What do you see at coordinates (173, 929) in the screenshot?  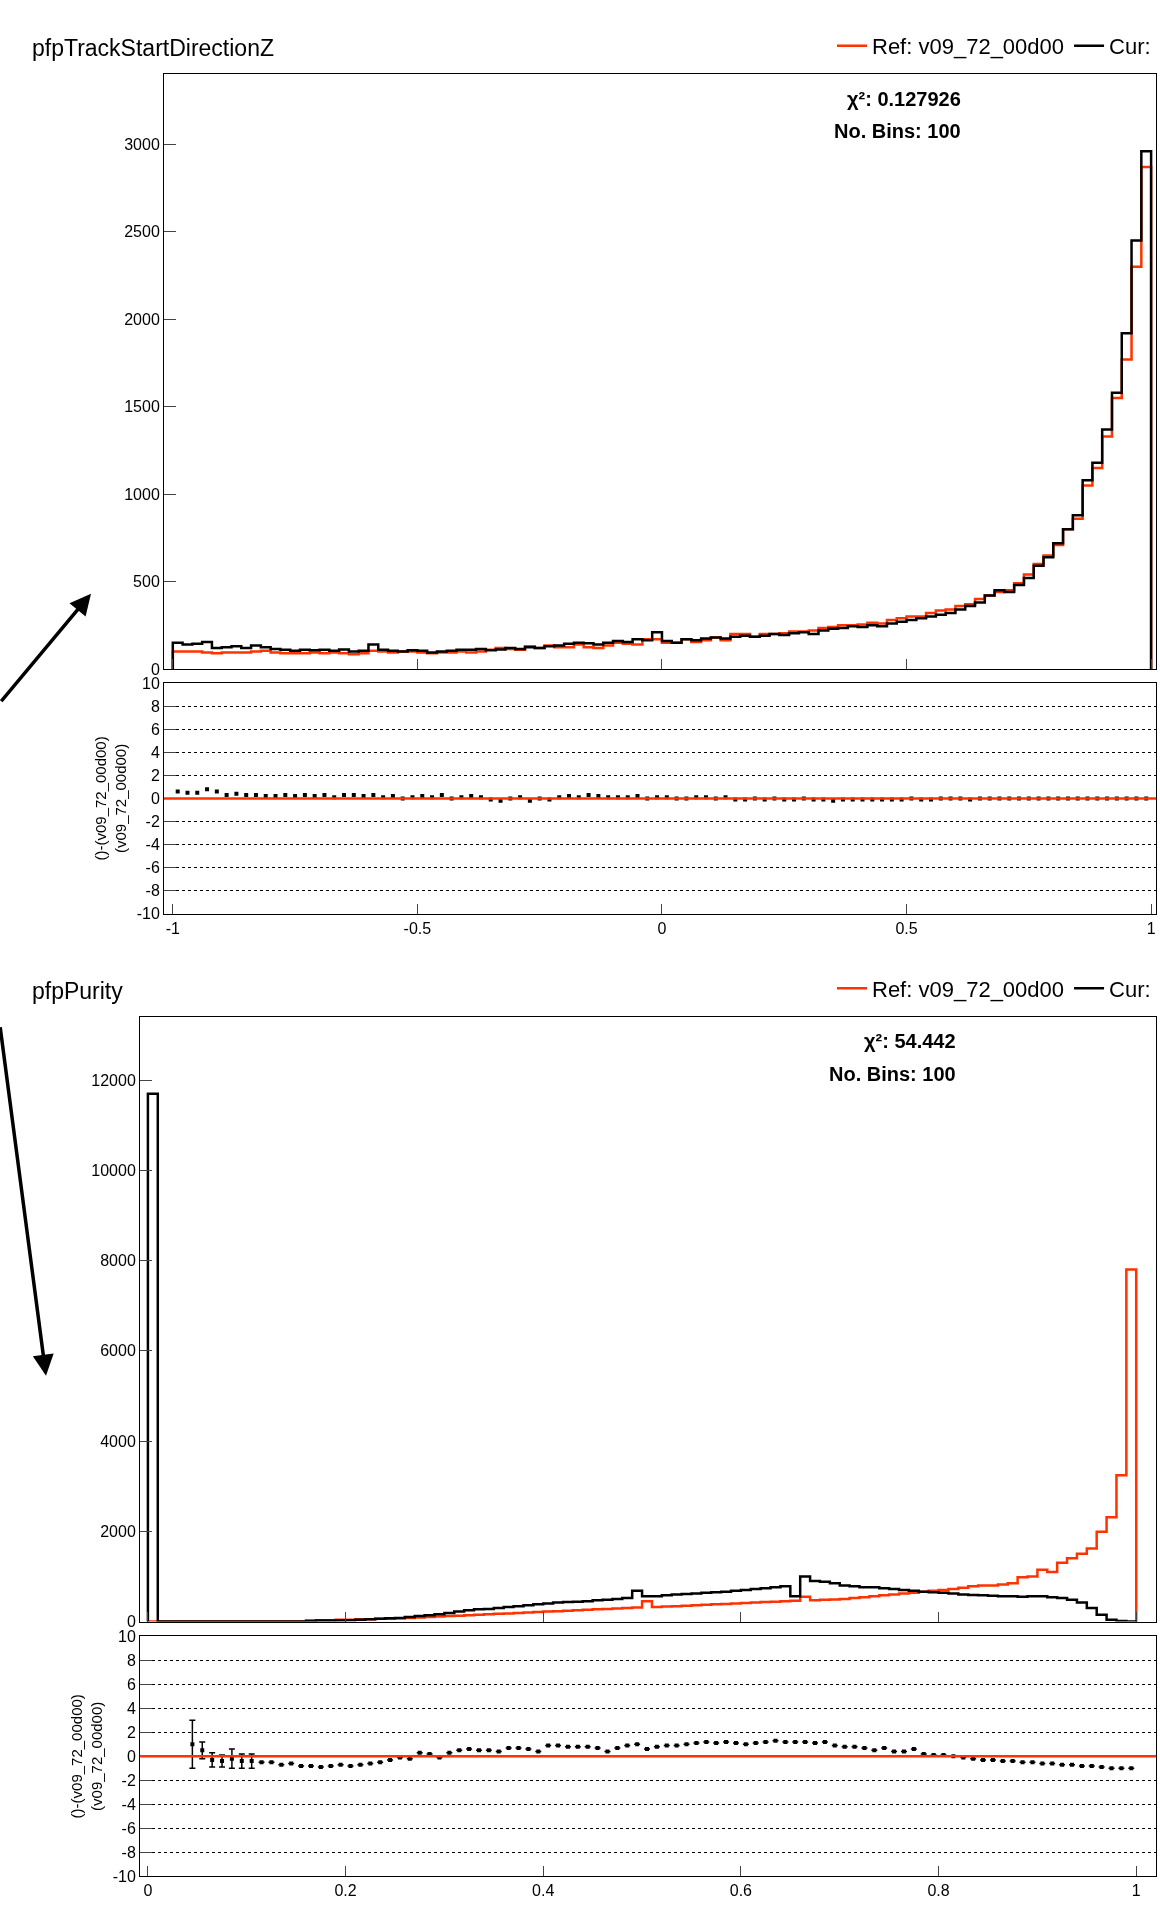 I see `x-tick-label: -1` at bounding box center [173, 929].